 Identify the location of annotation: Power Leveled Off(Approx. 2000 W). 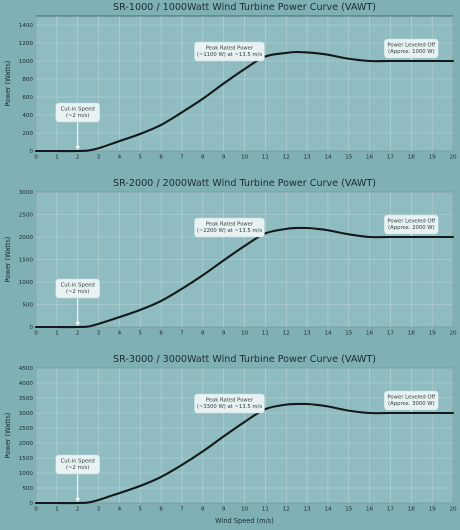
(411, 225).